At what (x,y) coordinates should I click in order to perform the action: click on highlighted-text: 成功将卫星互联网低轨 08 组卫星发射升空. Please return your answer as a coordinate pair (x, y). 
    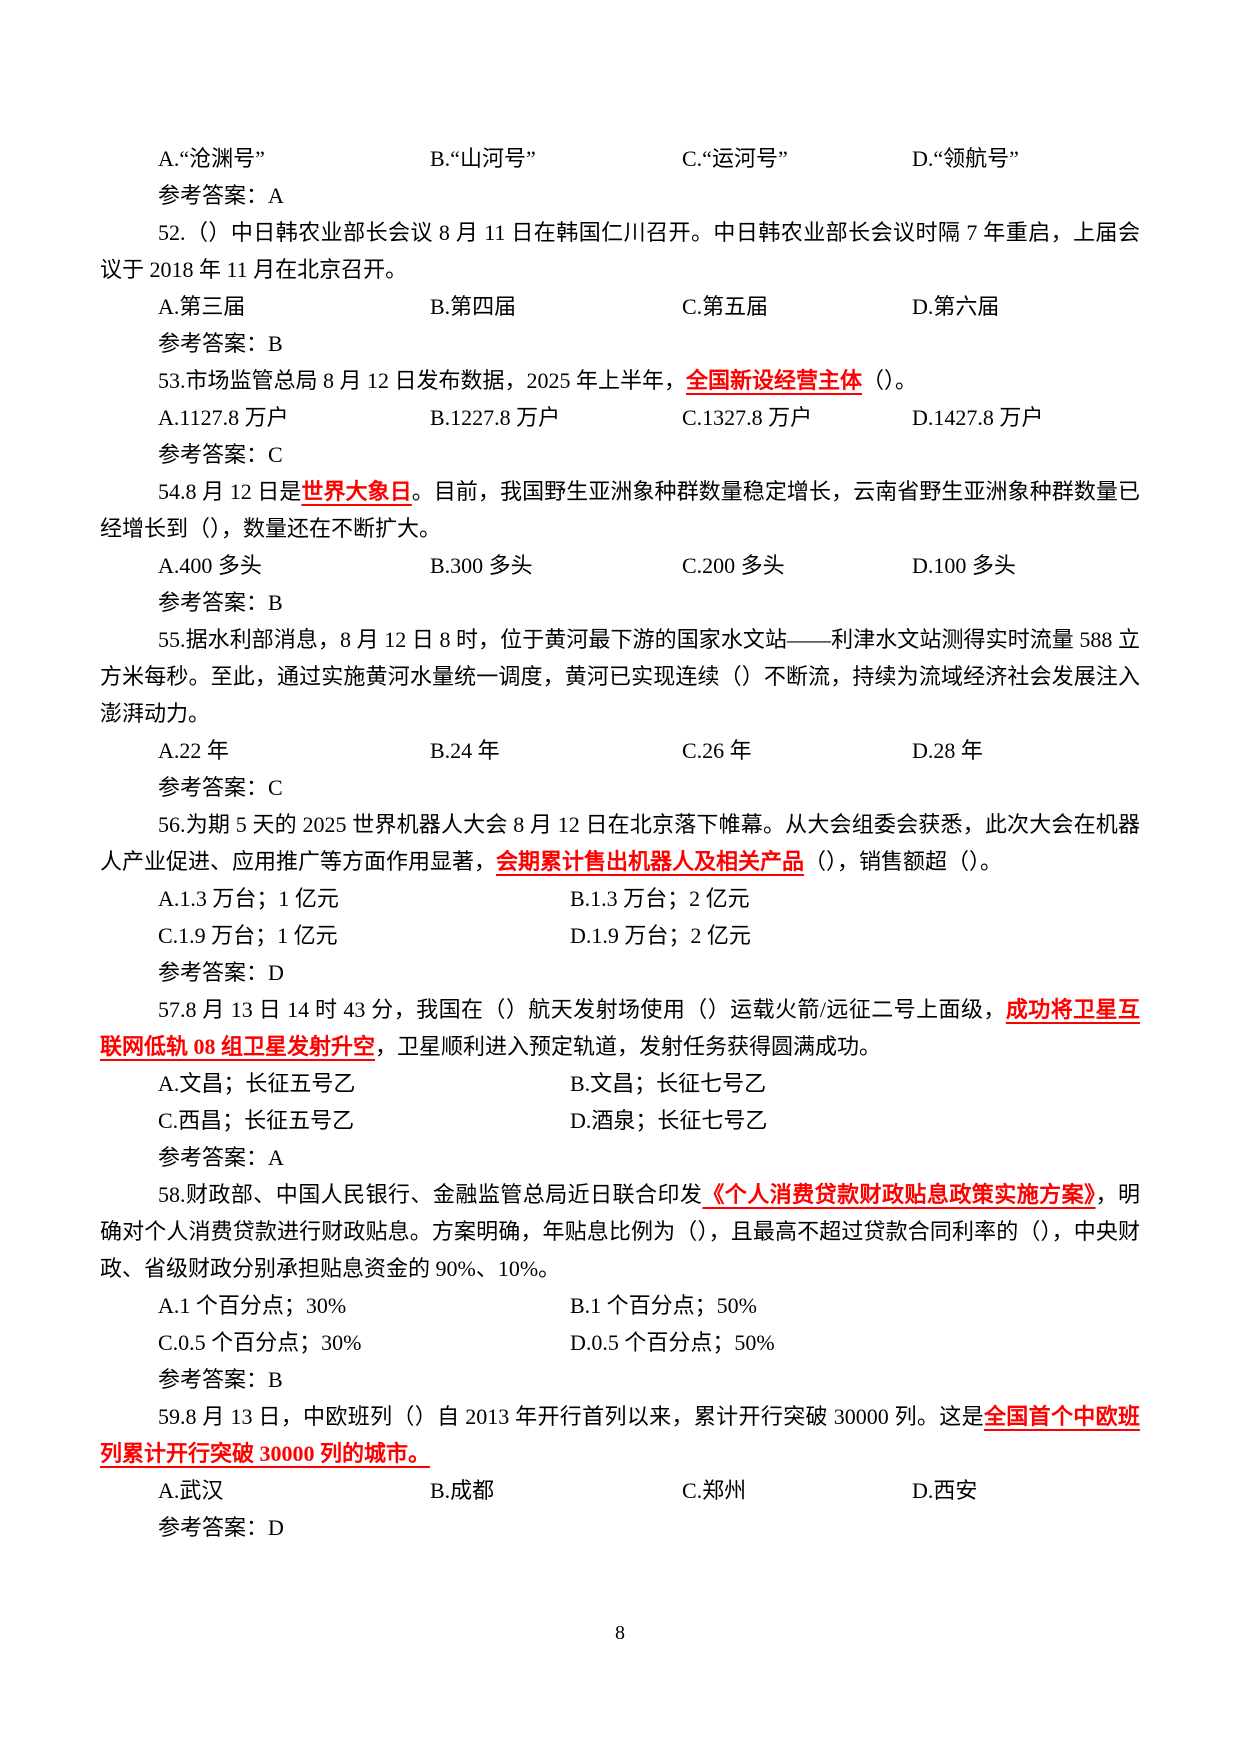
    Looking at the image, I should click on (620, 1028).